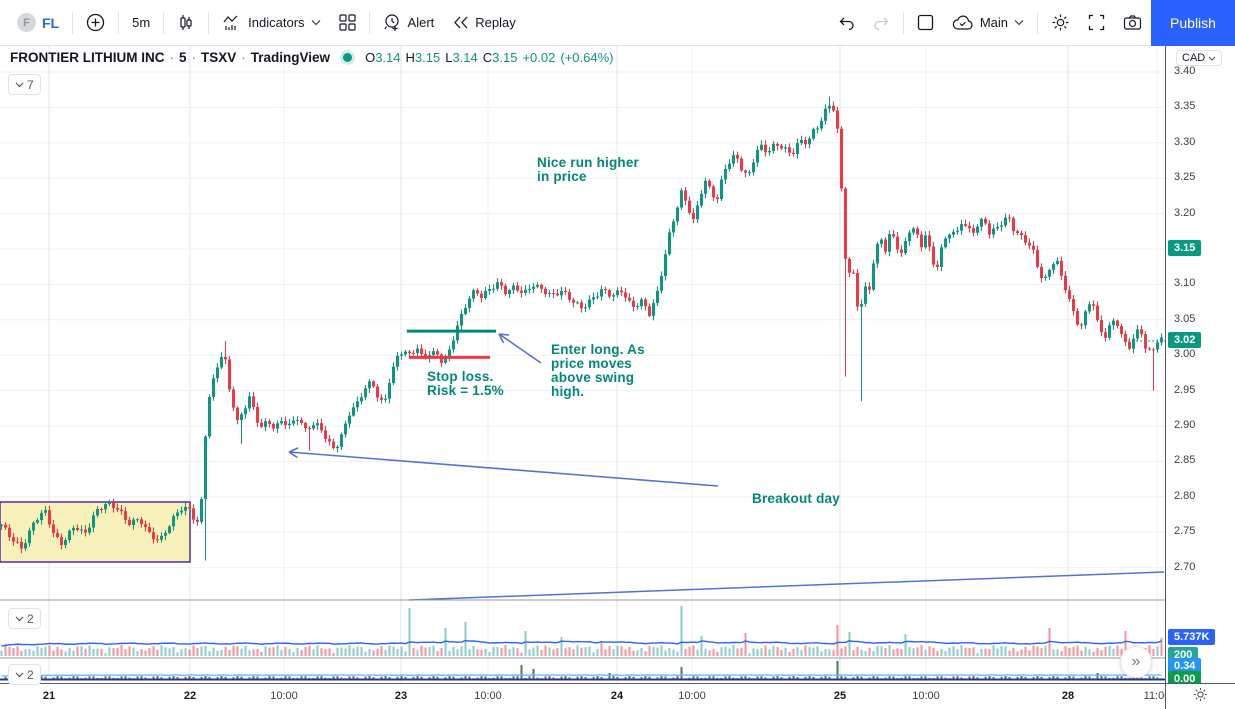 Image resolution: width=1235 pixels, height=709 pixels. What do you see at coordinates (1185, 495) in the screenshot?
I see `price-tick-label: 2.80` at bounding box center [1185, 495].